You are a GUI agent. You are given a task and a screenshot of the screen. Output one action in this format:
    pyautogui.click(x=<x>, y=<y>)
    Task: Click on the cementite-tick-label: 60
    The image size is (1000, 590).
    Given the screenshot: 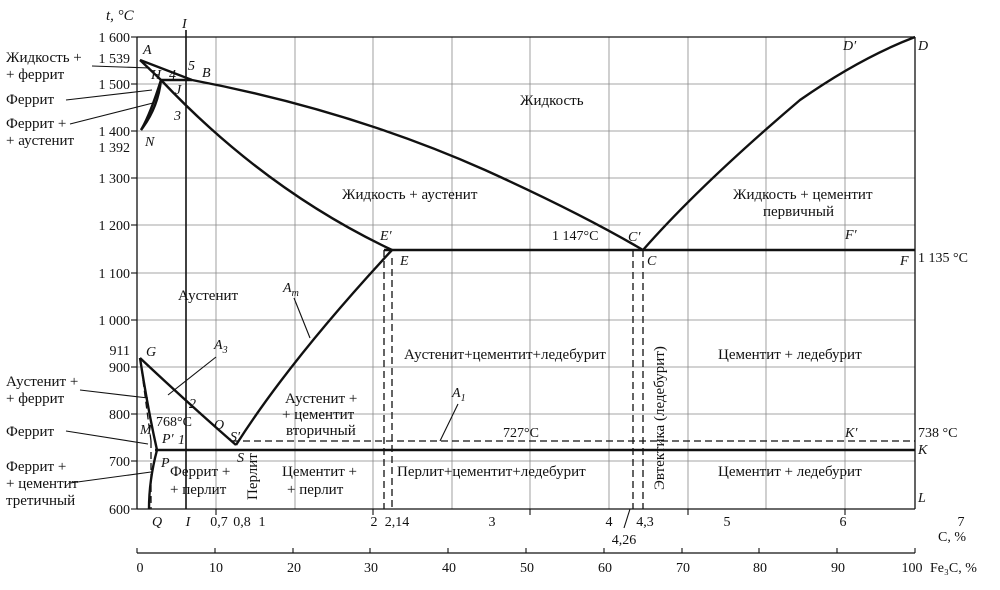 What is the action you would take?
    pyautogui.click(x=605, y=568)
    